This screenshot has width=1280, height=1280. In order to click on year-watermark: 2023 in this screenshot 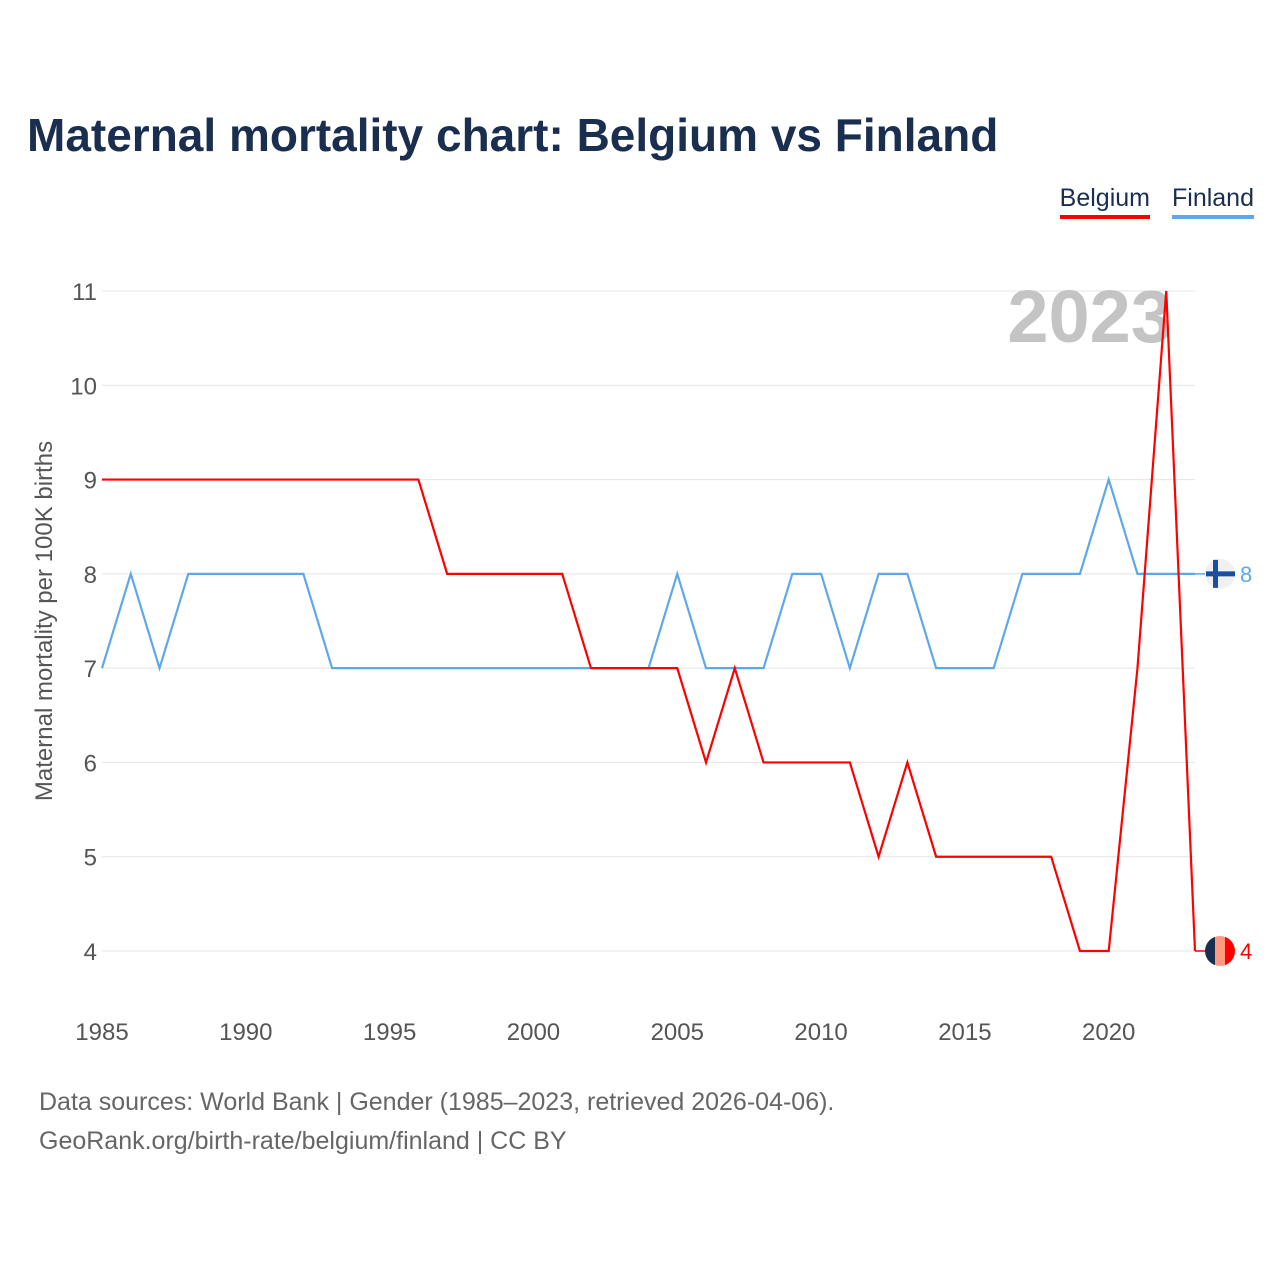, I will do `click(1089, 316)`.